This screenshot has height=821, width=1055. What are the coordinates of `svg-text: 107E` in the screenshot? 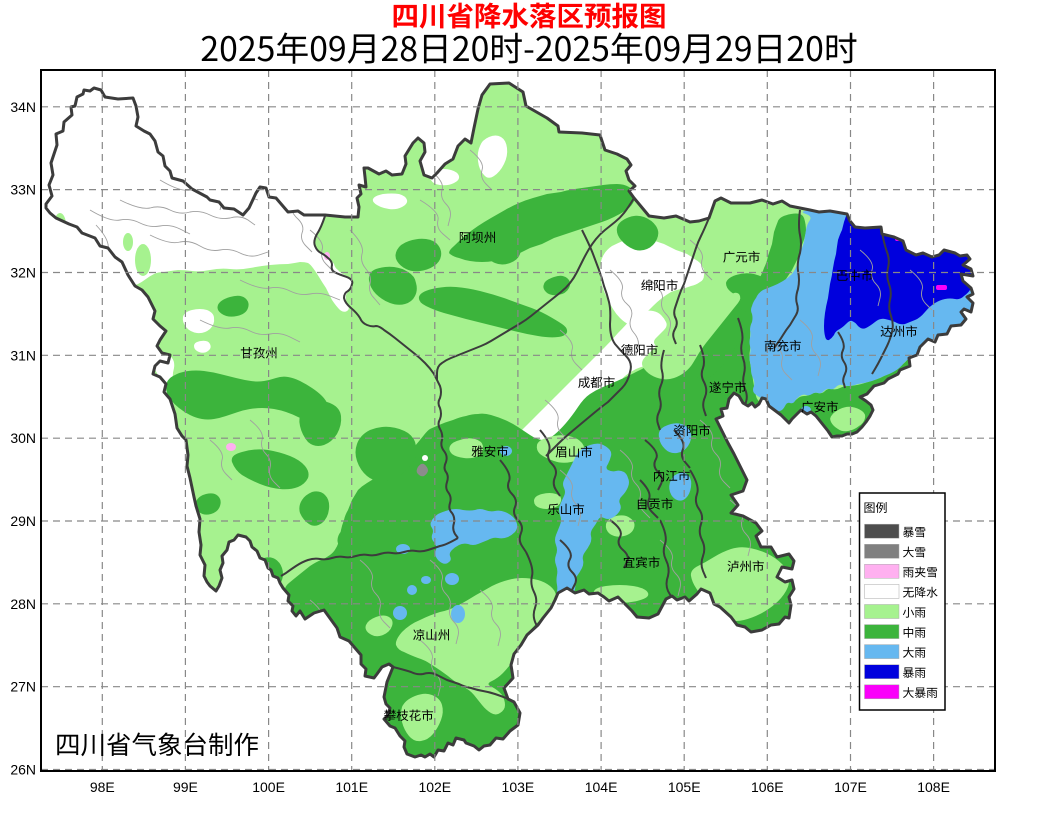 It's located at (850, 787).